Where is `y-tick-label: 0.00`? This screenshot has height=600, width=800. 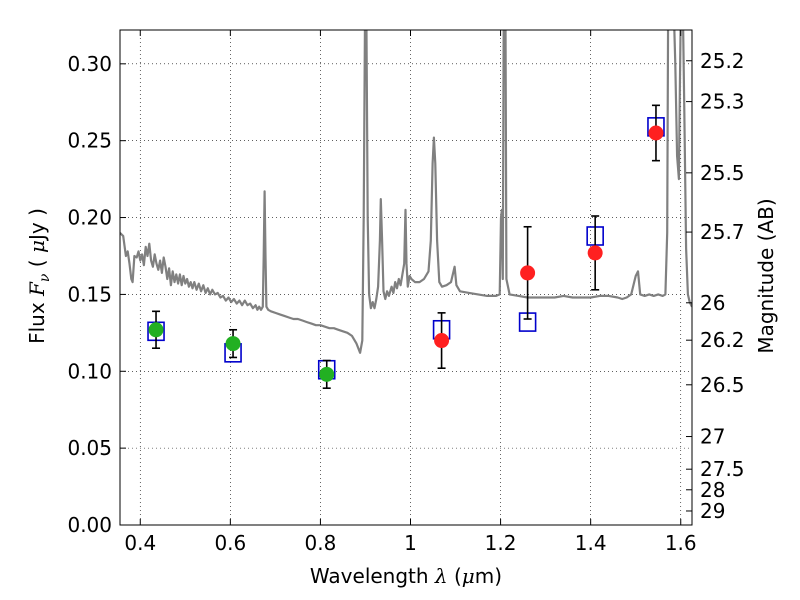
y-tick-label: 0.00 is located at coordinates (89, 525).